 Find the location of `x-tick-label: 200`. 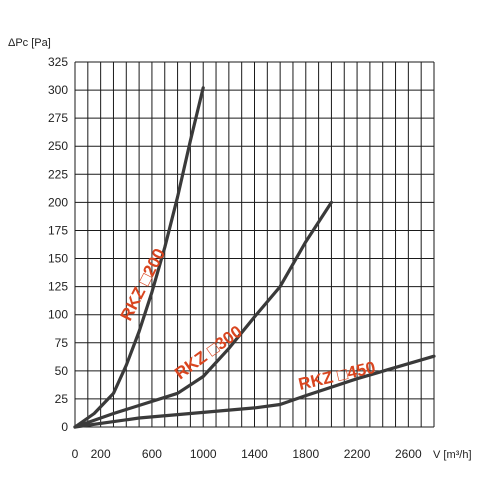

x-tick-label: 200 is located at coordinates (101, 454).